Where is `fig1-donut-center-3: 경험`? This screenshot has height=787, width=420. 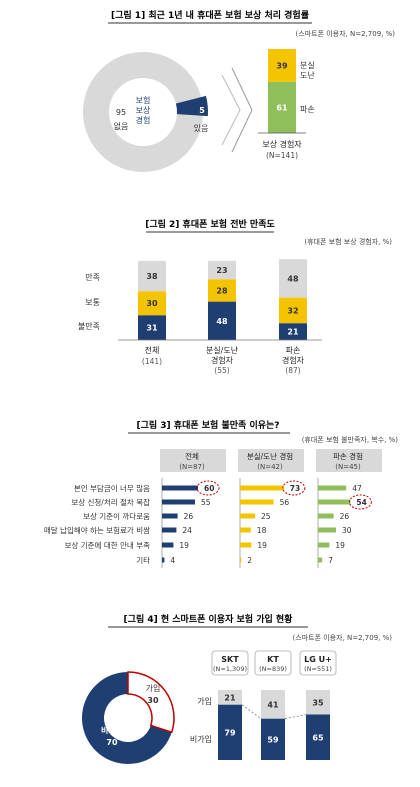
fig1-donut-center-3: 경험 is located at coordinates (143, 120).